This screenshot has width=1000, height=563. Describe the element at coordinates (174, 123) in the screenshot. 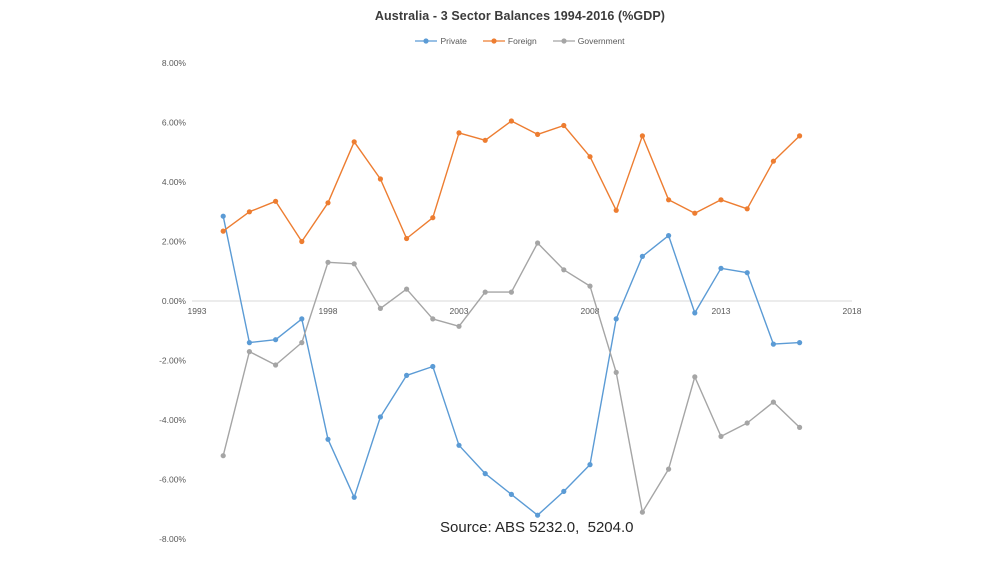

I see `y-tick-label: 6.00%` at that location.